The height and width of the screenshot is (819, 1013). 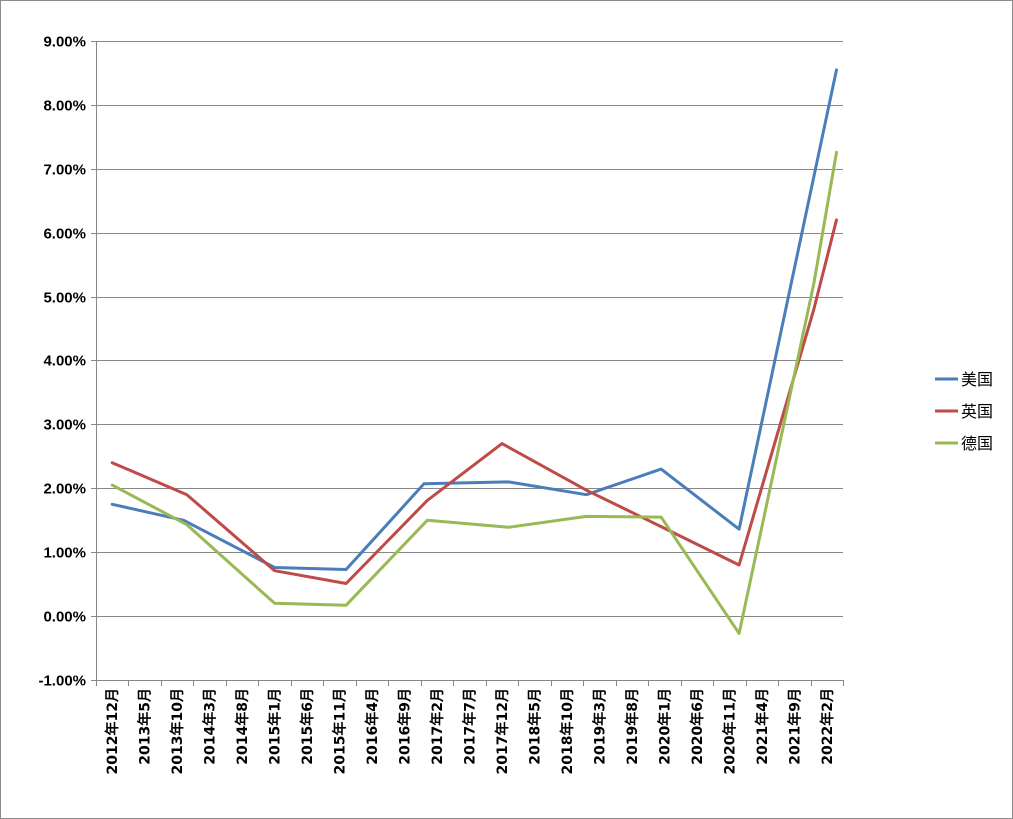 I want to click on x-tick-label: 2016年4月, so click(x=372, y=726).